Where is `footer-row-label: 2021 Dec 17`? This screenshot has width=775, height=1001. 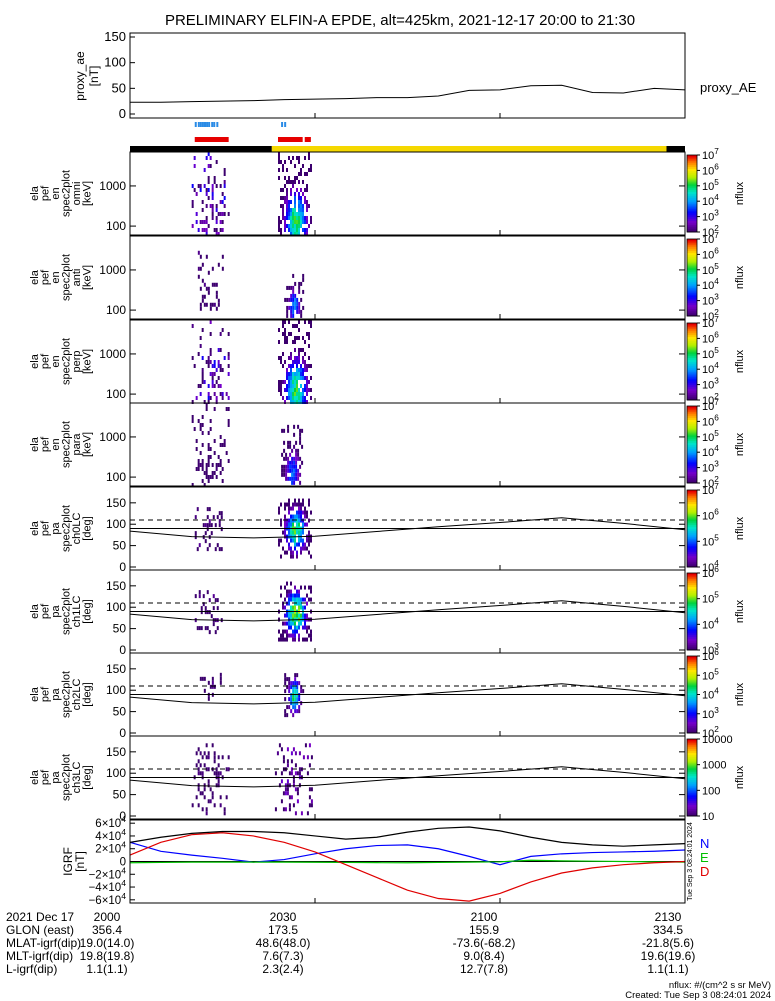 footer-row-label: 2021 Dec 17 is located at coordinates (40, 917).